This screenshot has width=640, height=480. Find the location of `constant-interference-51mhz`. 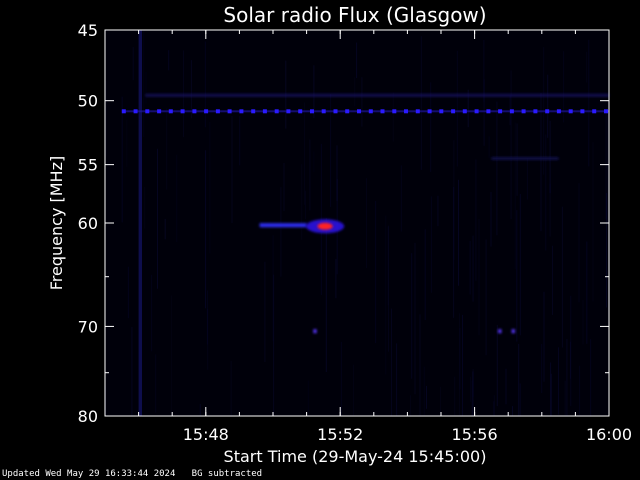

constant-interference-51mhz is located at coordinates (365, 111).